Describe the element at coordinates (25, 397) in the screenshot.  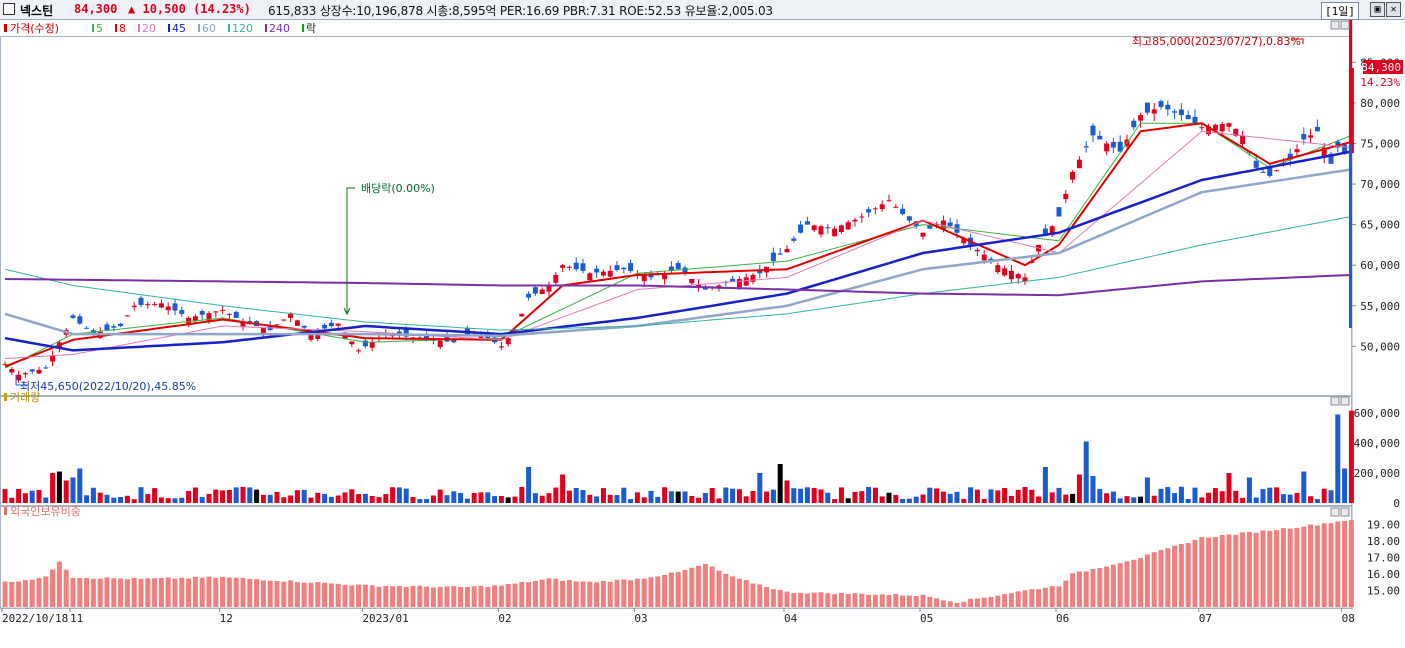
I see `volume-legend-label: 거래량` at that location.